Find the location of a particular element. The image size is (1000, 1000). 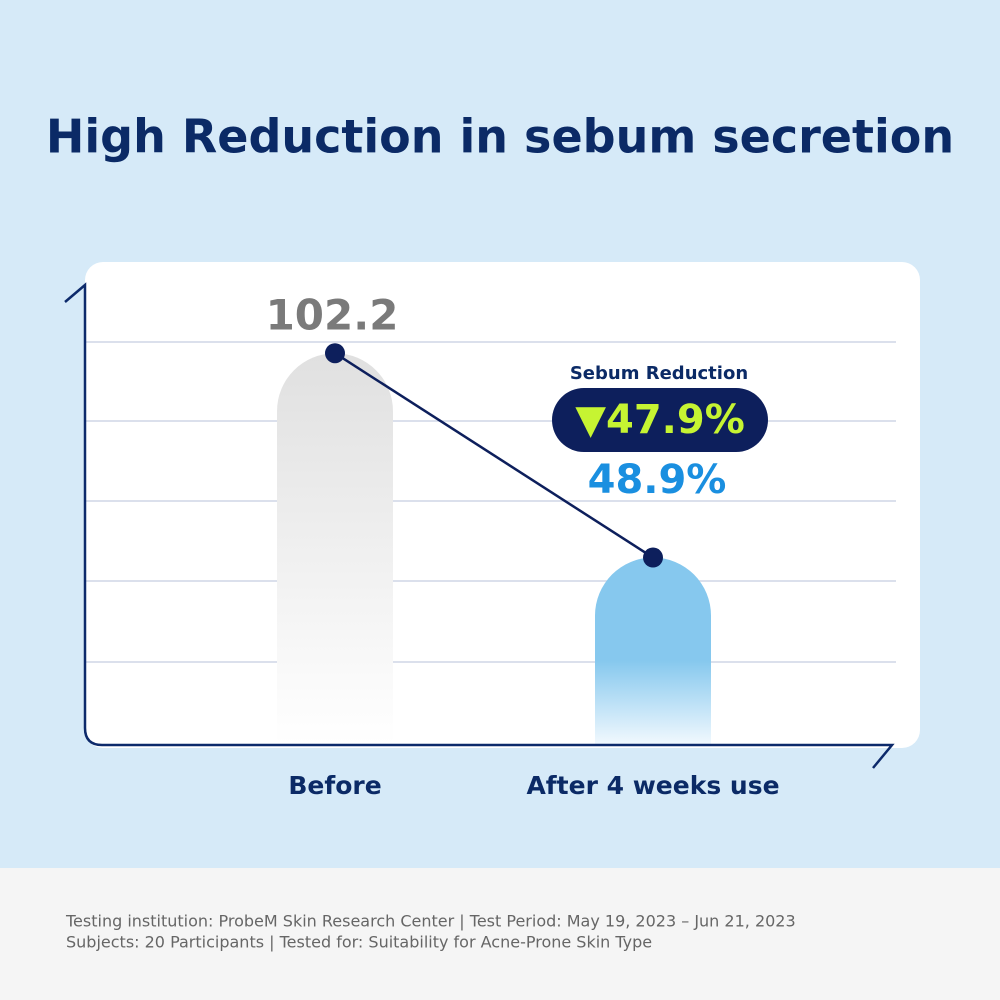

annotation-label: ▼47.9% is located at coordinates (660, 420).